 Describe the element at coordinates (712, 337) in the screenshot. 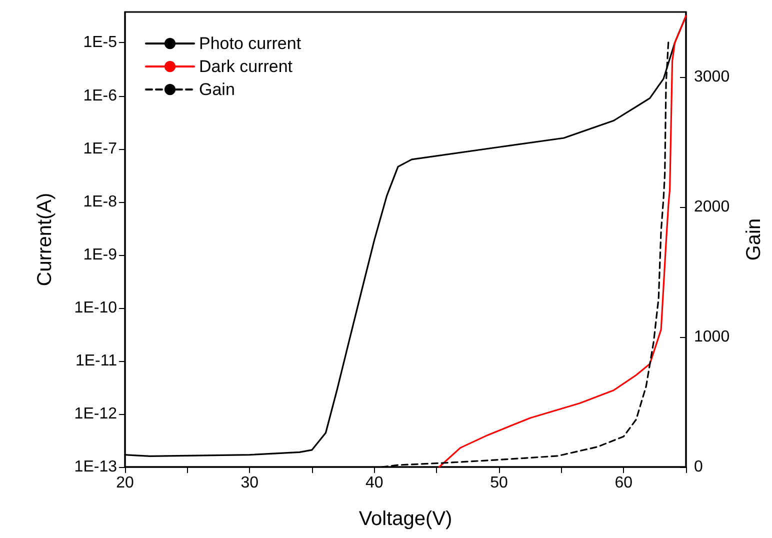

I see `y2-tick-label: 1000` at that location.